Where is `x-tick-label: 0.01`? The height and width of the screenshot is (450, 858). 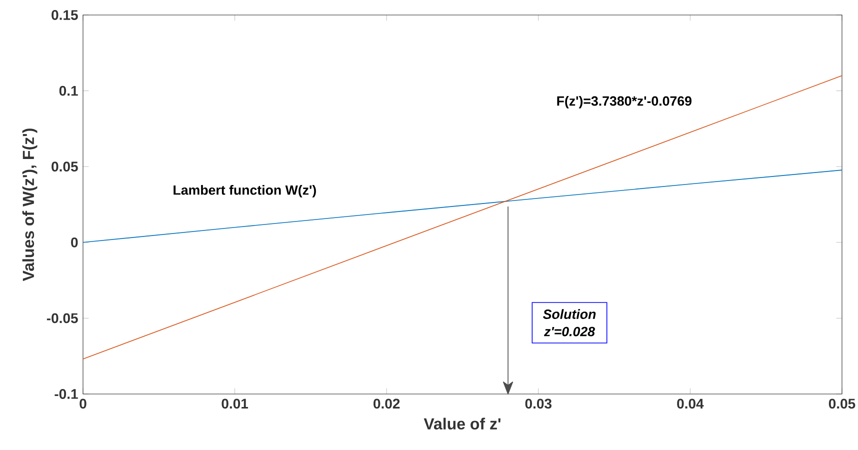
x-tick-label: 0.01 is located at coordinates (235, 403).